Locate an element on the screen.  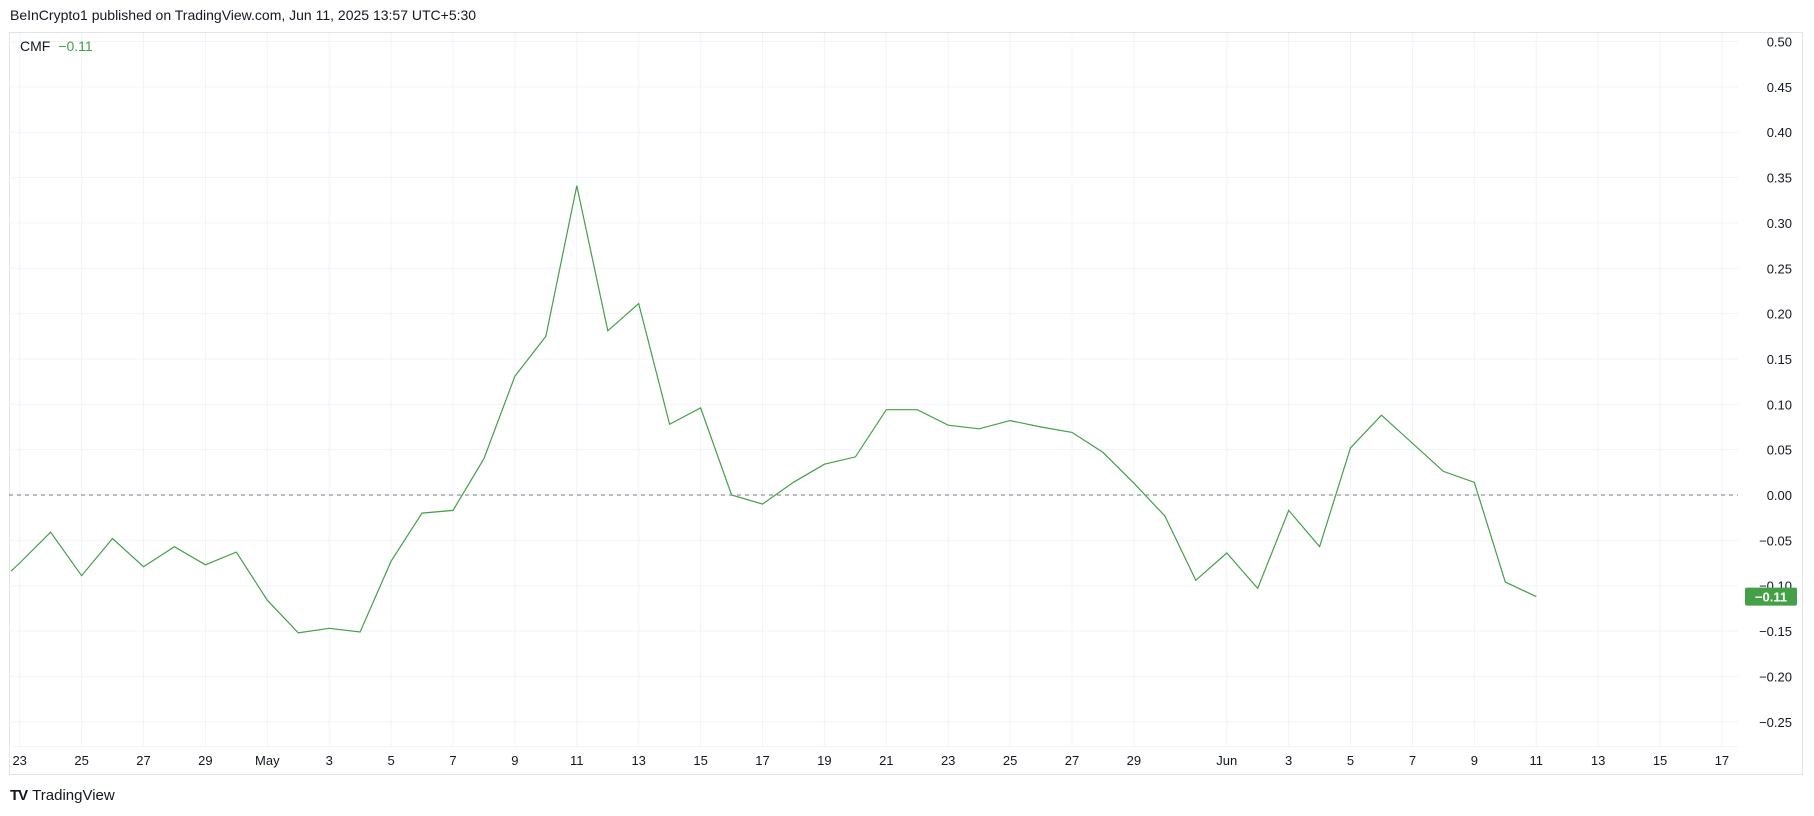
x-tick-label: 19 is located at coordinates (824, 760).